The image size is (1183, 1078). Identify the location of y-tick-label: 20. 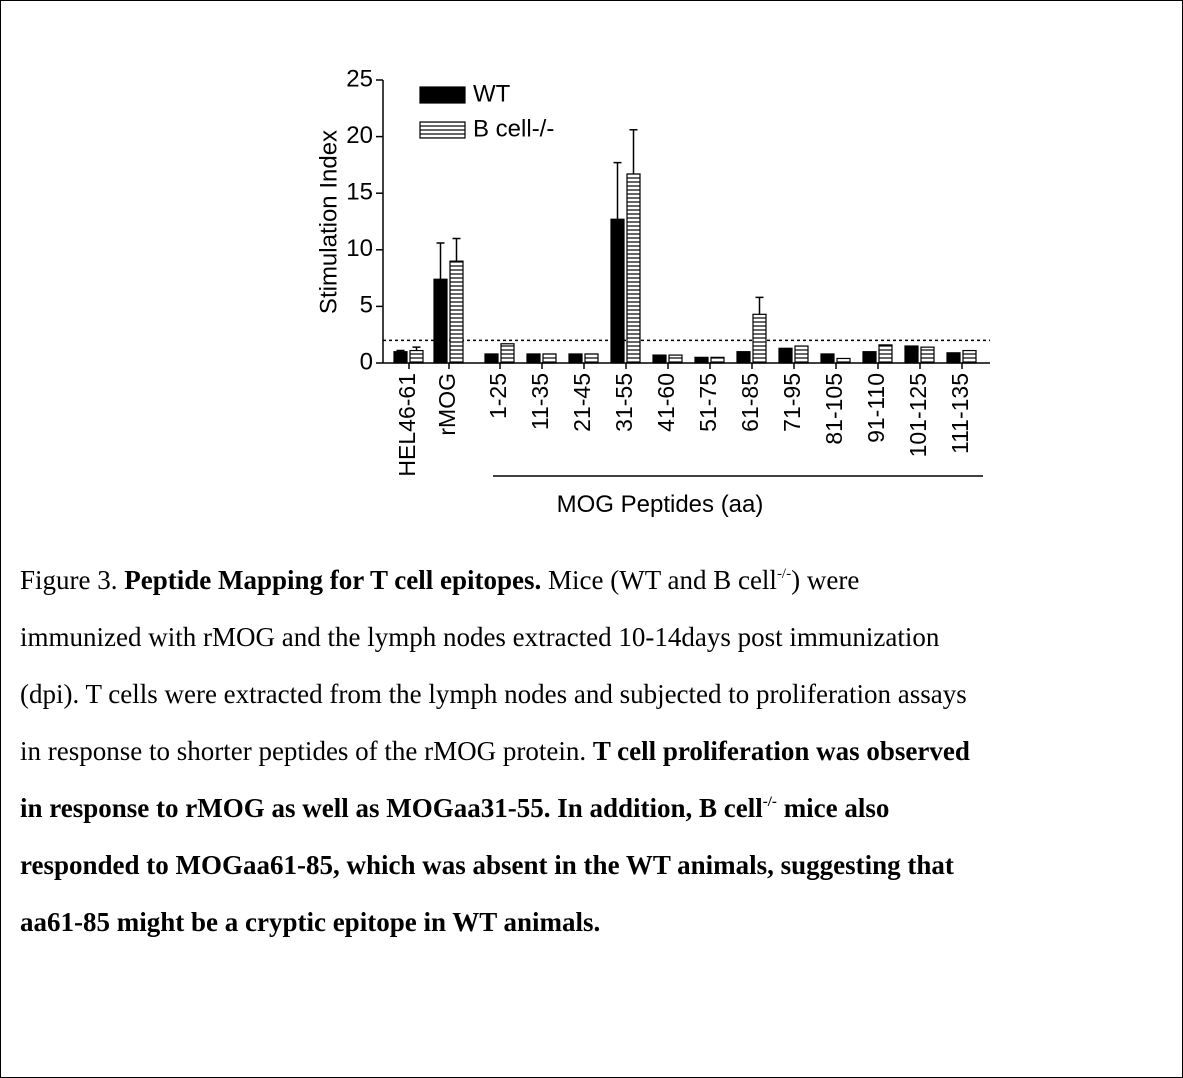
(359, 135).